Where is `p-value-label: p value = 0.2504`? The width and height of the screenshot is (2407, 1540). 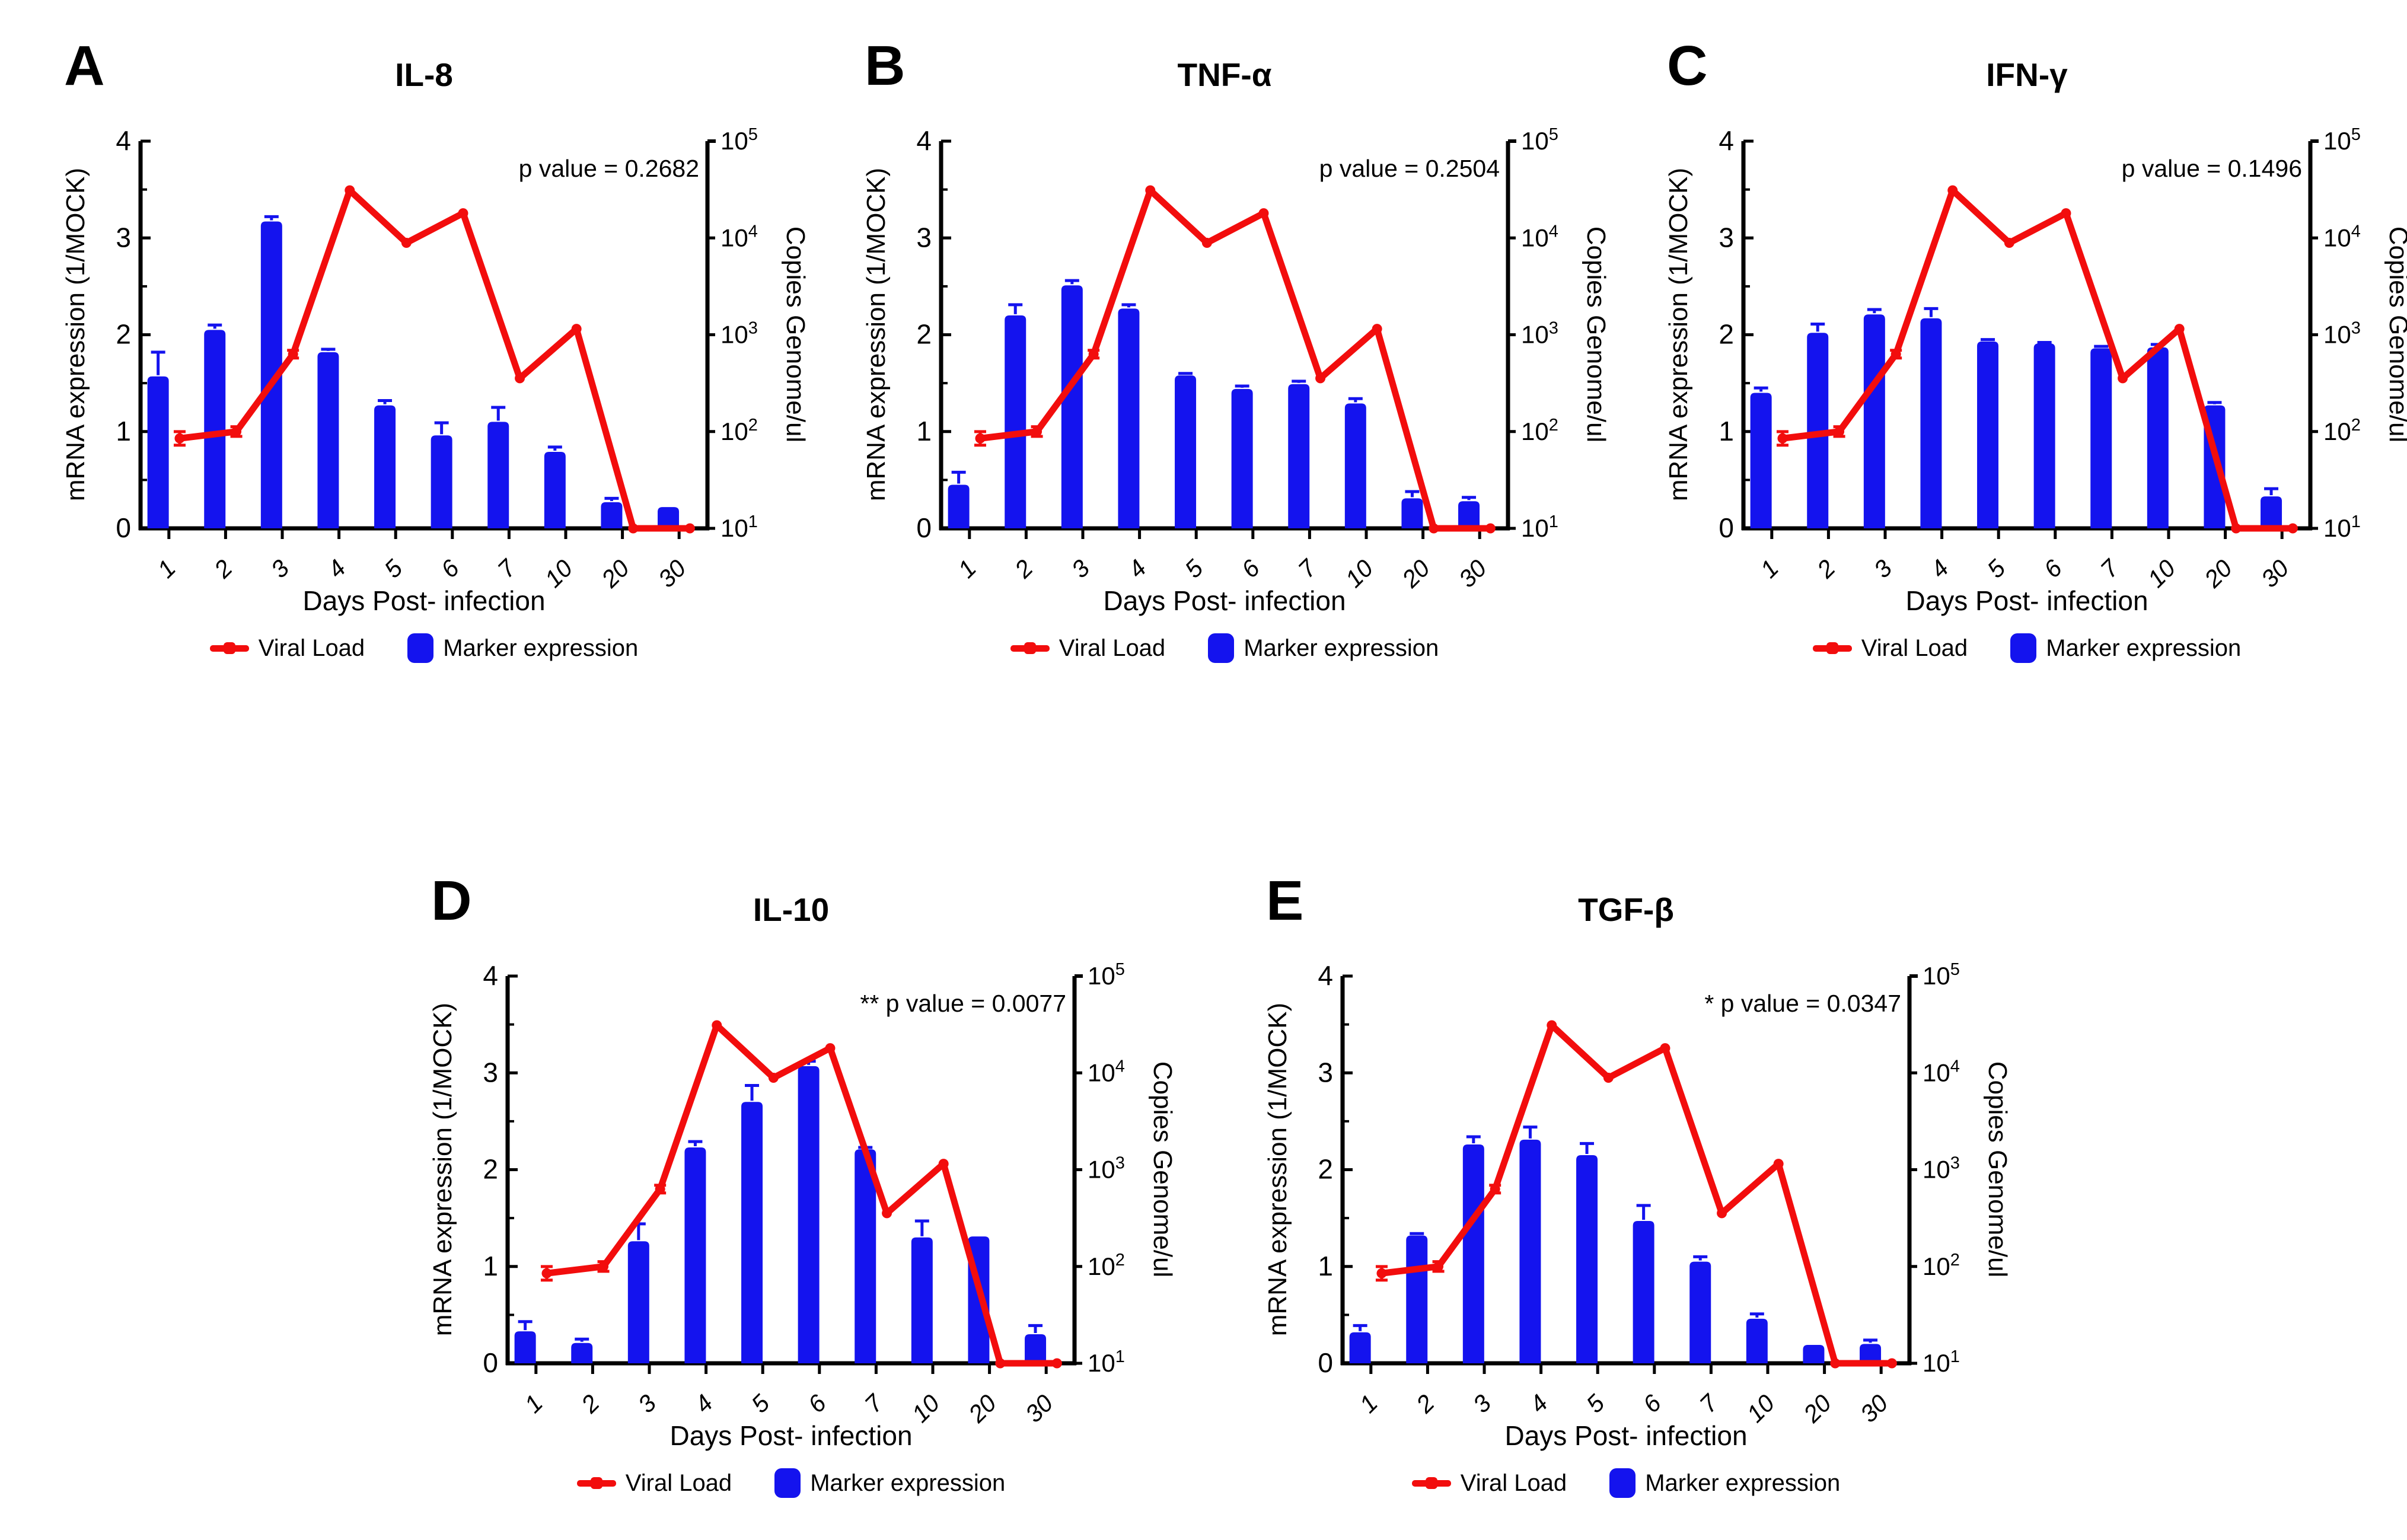 p-value-label: p value = 0.2504 is located at coordinates (1409, 168).